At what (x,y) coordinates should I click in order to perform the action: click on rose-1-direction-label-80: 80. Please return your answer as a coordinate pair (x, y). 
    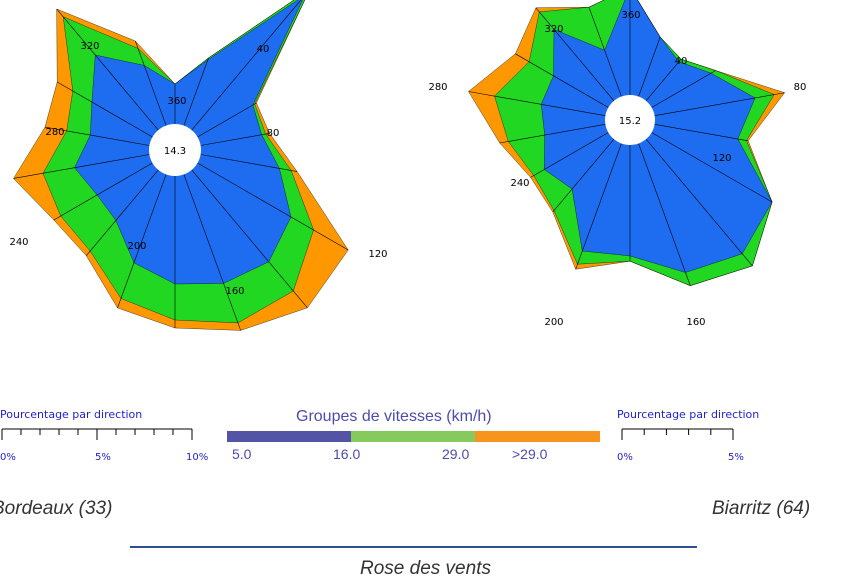
    Looking at the image, I should click on (800, 87).